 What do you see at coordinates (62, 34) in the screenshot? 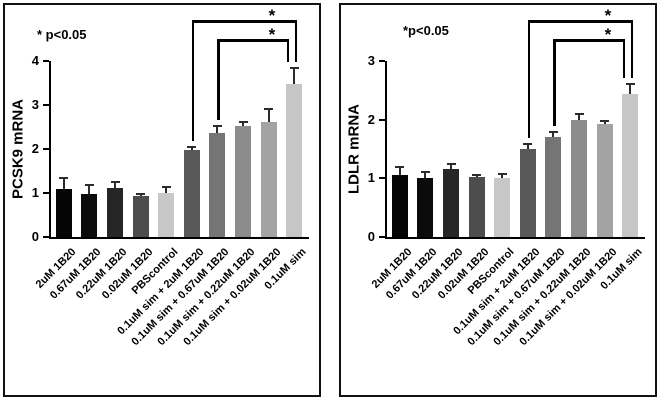
I see `pvalue-annotation: * p<0.05` at bounding box center [62, 34].